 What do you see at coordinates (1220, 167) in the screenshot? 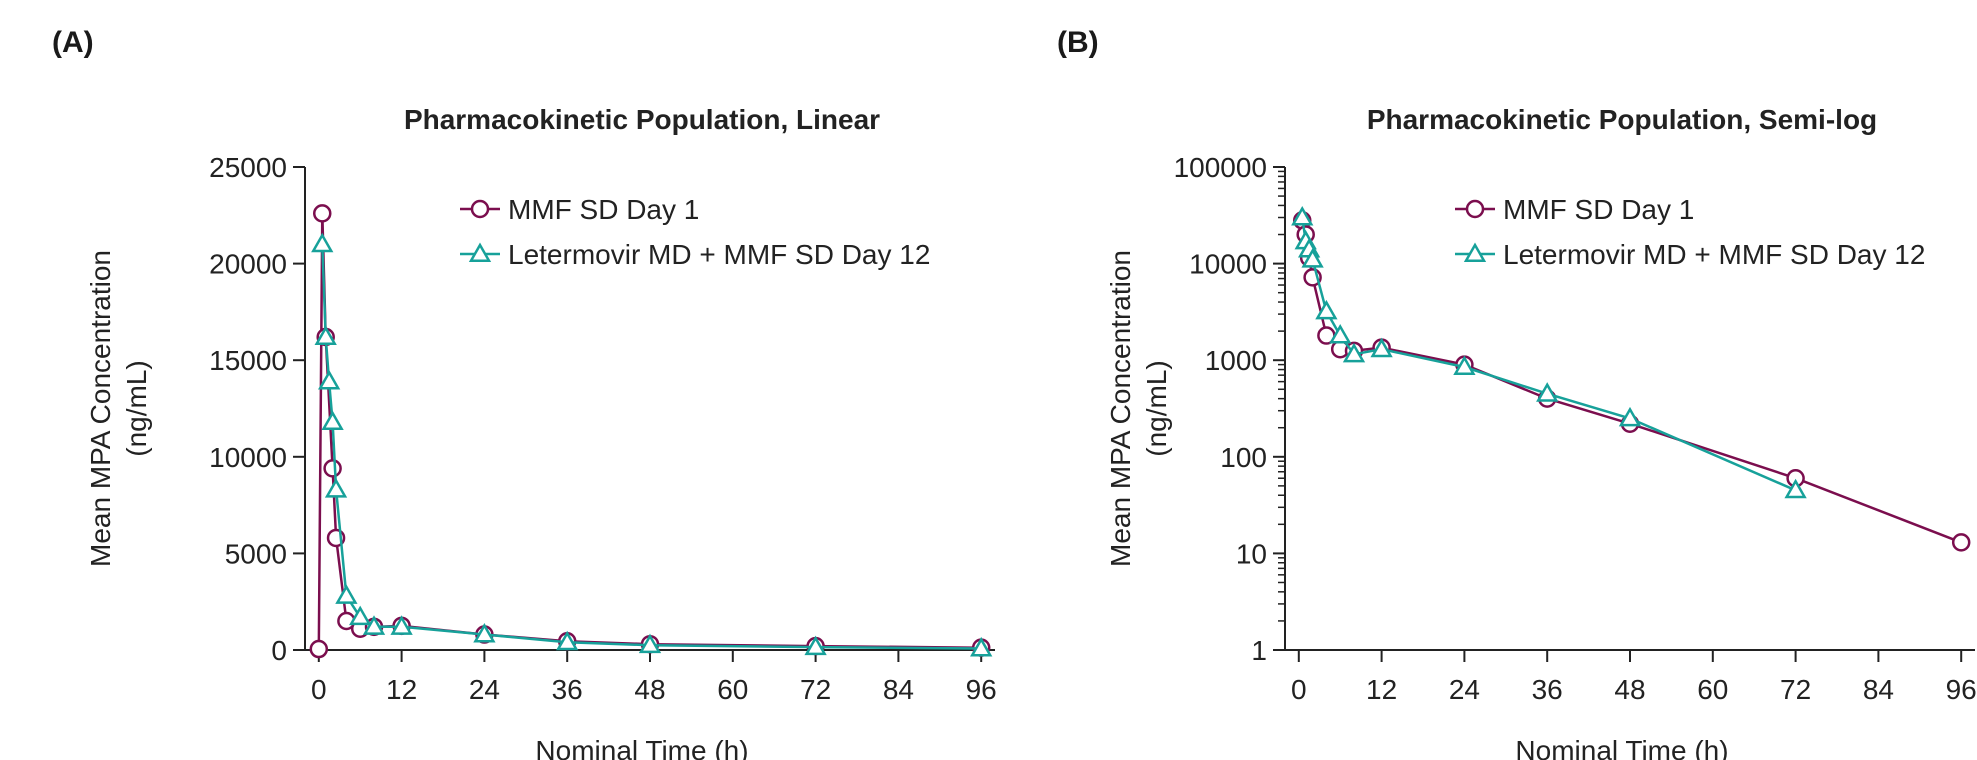
I see `y-tick-label: 100000` at bounding box center [1220, 167].